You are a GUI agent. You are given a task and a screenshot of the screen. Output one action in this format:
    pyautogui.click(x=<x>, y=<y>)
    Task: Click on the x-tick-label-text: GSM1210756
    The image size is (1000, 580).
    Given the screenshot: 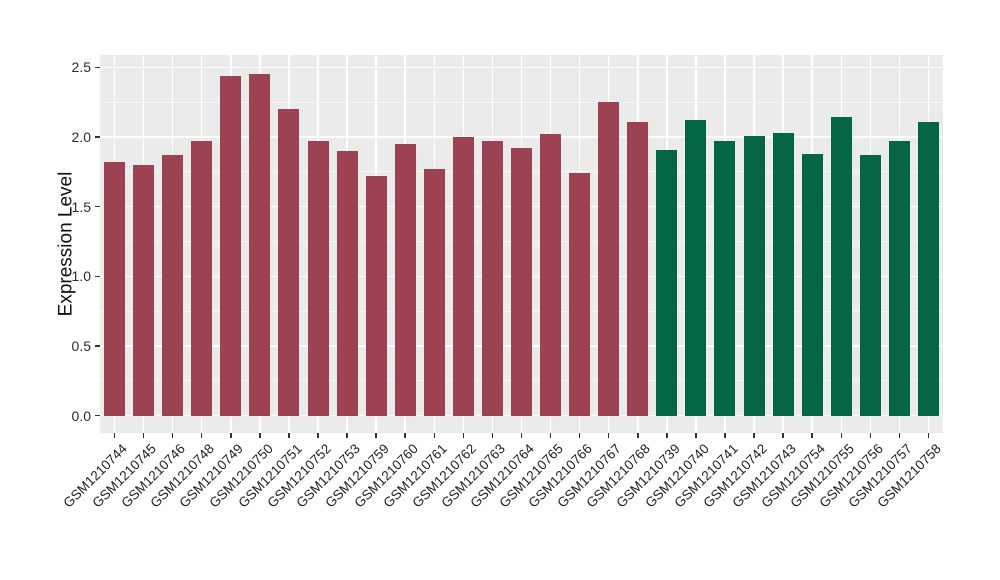 What is the action you would take?
    pyautogui.click(x=851, y=476)
    